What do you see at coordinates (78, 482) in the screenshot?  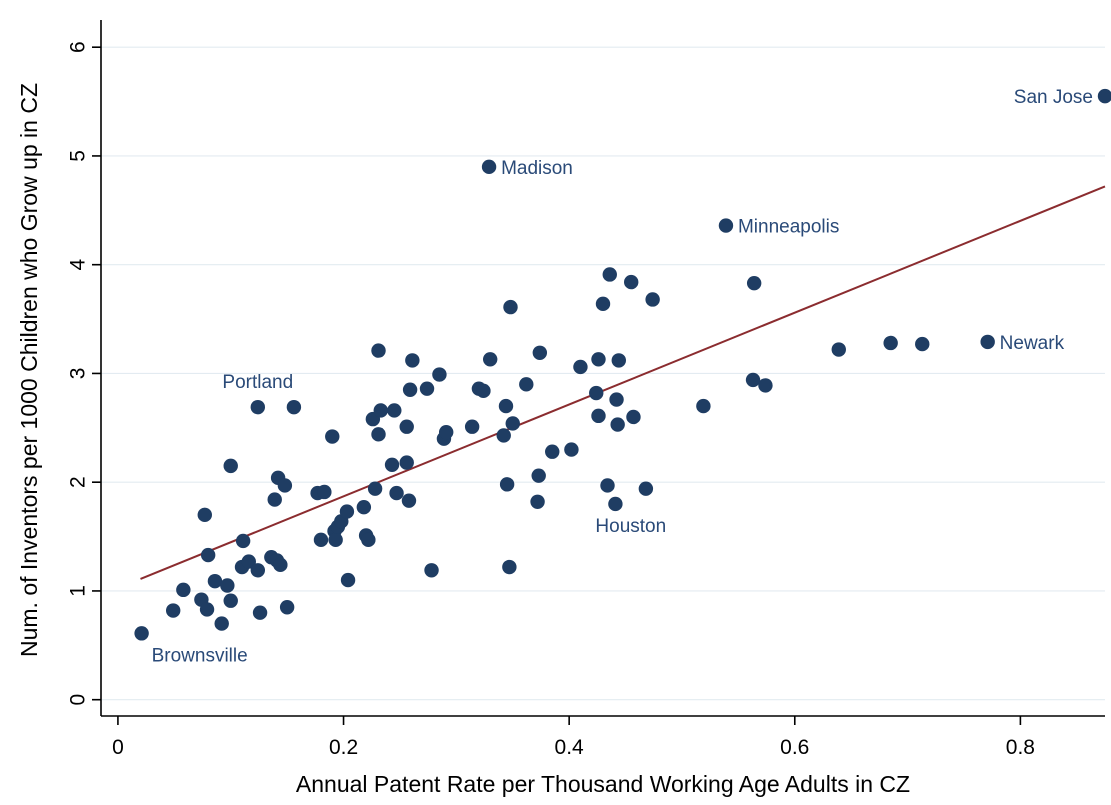 I see `y-tick-label: 2` at bounding box center [78, 482].